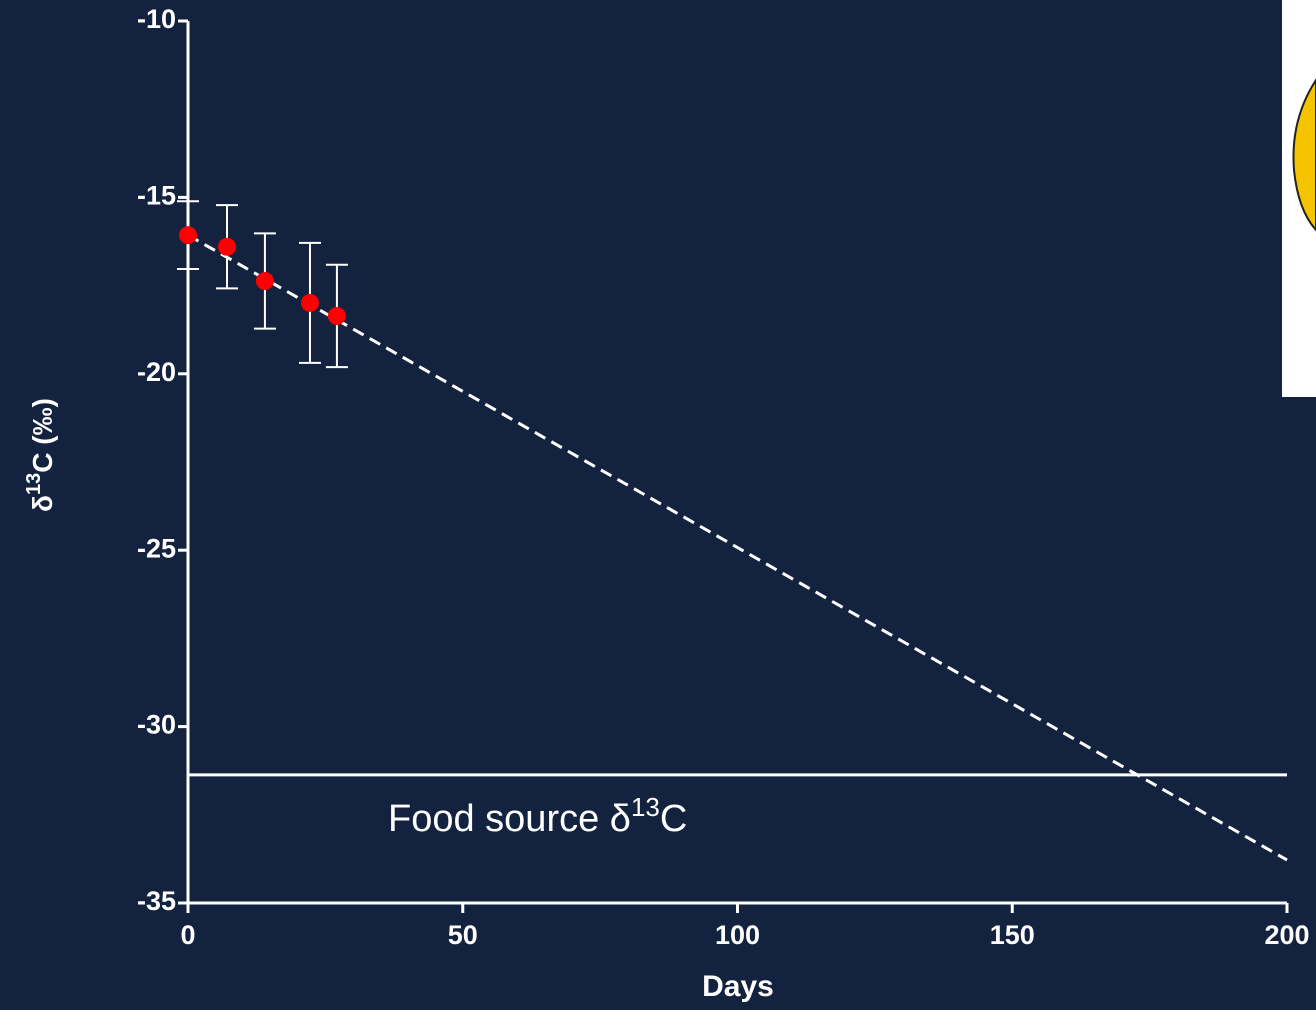  Describe the element at coordinates (42, 435) in the screenshot. I see `y-label-rest: C (‰)` at that location.